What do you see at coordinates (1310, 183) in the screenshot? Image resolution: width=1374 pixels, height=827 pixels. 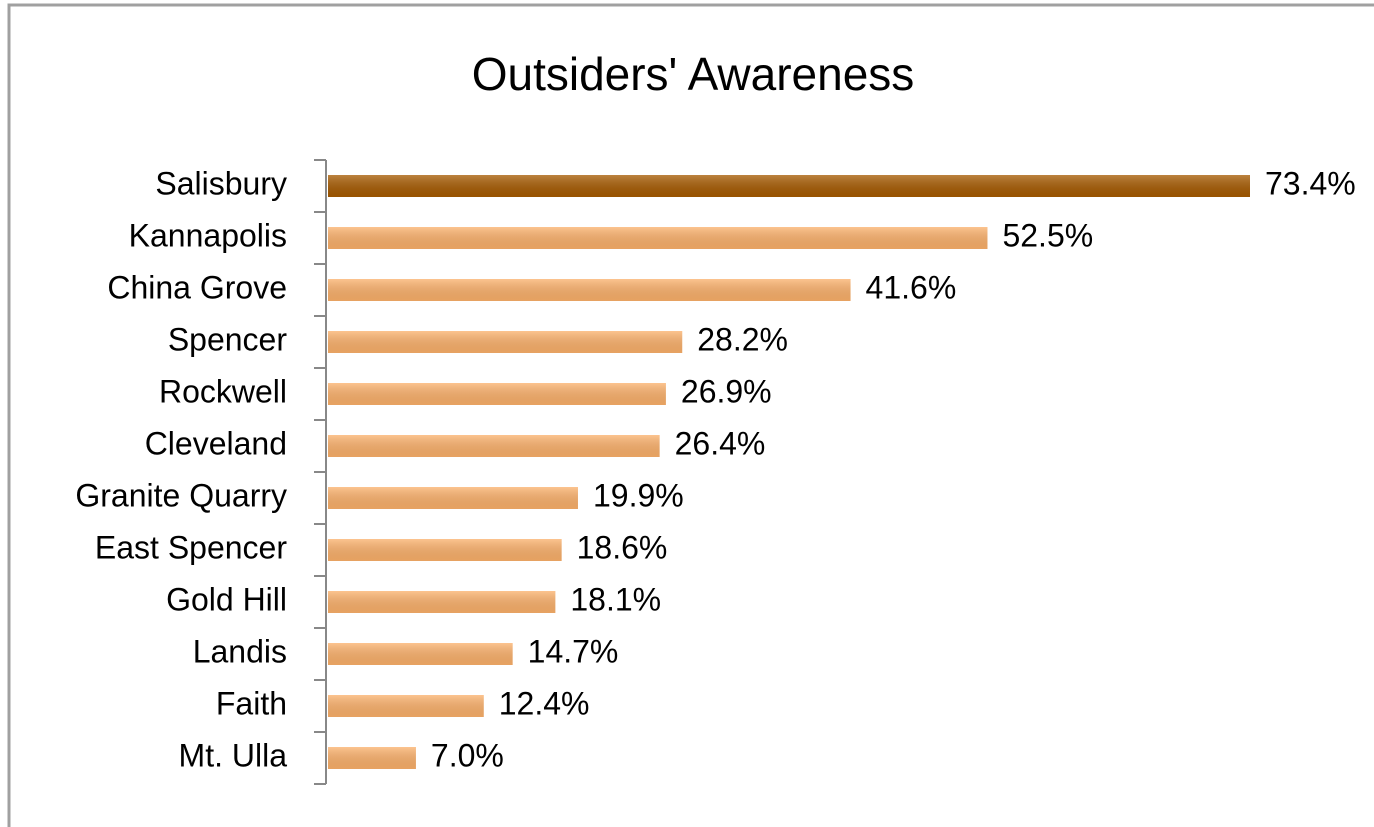 I see `value-label: 73.4%` at bounding box center [1310, 183].